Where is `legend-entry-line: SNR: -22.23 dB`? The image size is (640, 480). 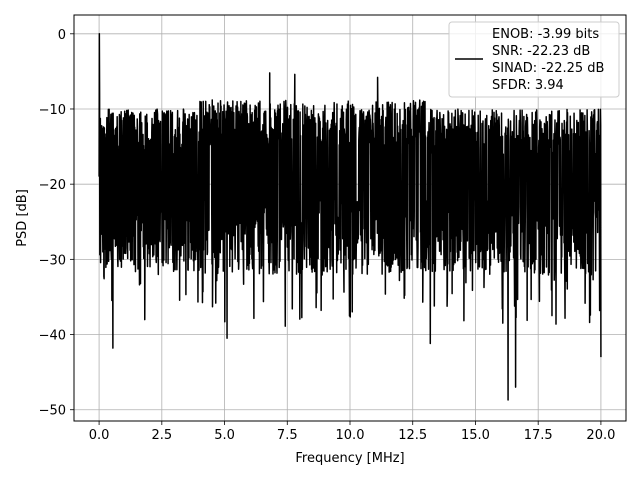 legend-entry-line: SNR: -22.23 dB is located at coordinates (541, 51).